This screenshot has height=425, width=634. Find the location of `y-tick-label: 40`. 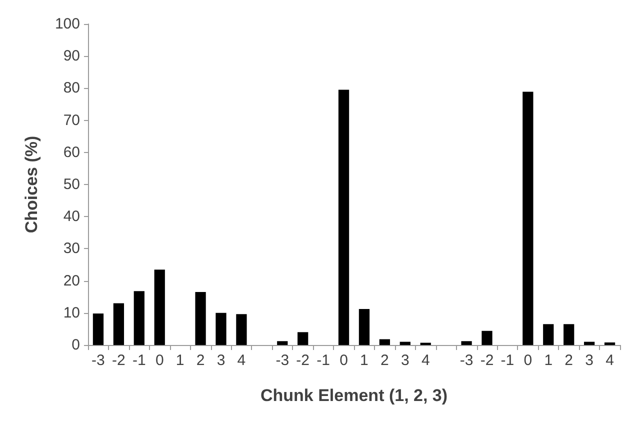

y-tick-label: 40 is located at coordinates (71, 217).